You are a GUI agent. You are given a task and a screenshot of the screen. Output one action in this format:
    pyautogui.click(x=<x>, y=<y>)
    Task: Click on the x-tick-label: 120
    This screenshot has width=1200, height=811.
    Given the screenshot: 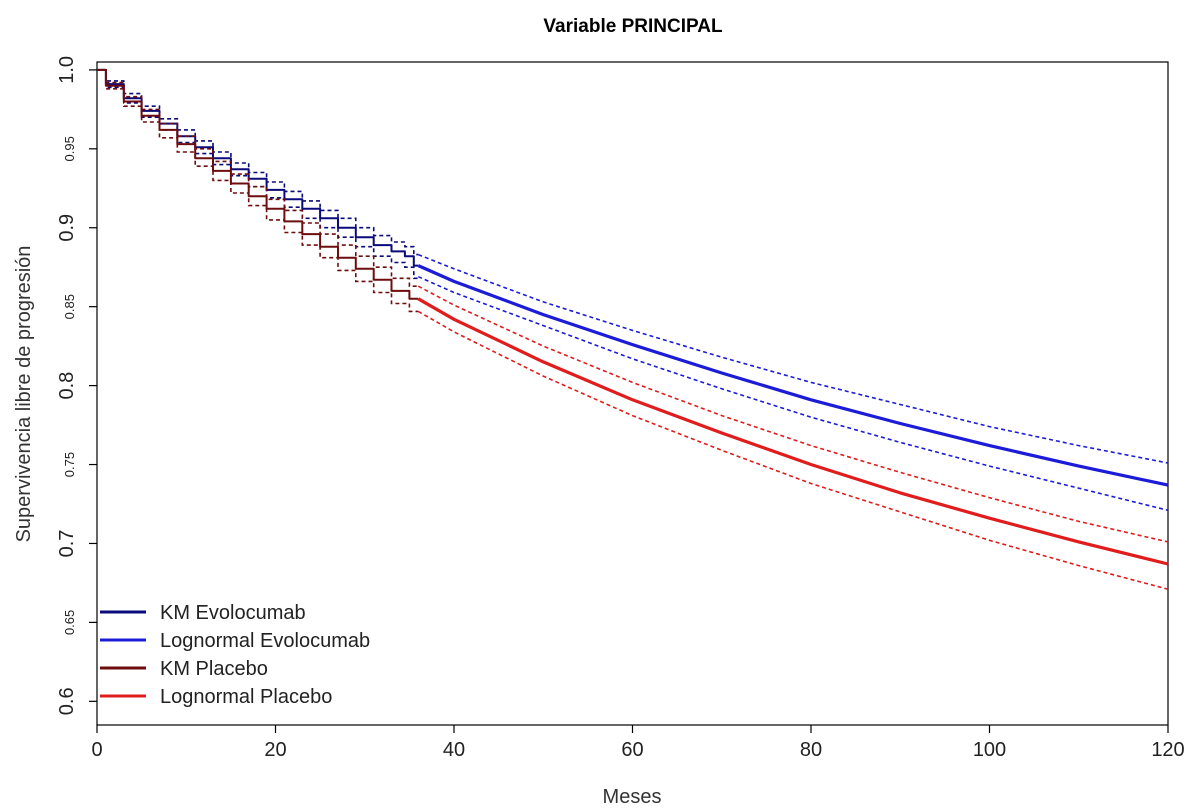 What is the action you would take?
    pyautogui.click(x=1167, y=750)
    